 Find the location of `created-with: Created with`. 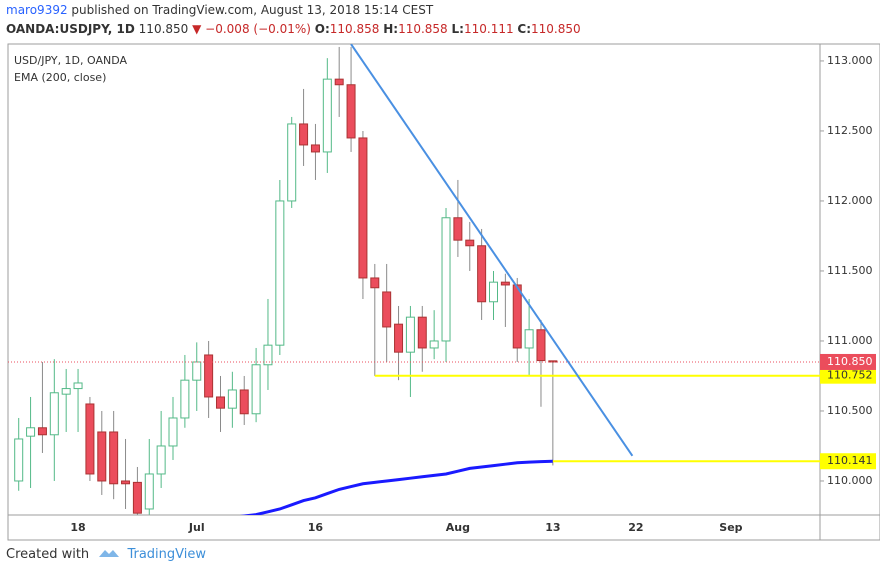

created-with: Created with is located at coordinates (48, 554).